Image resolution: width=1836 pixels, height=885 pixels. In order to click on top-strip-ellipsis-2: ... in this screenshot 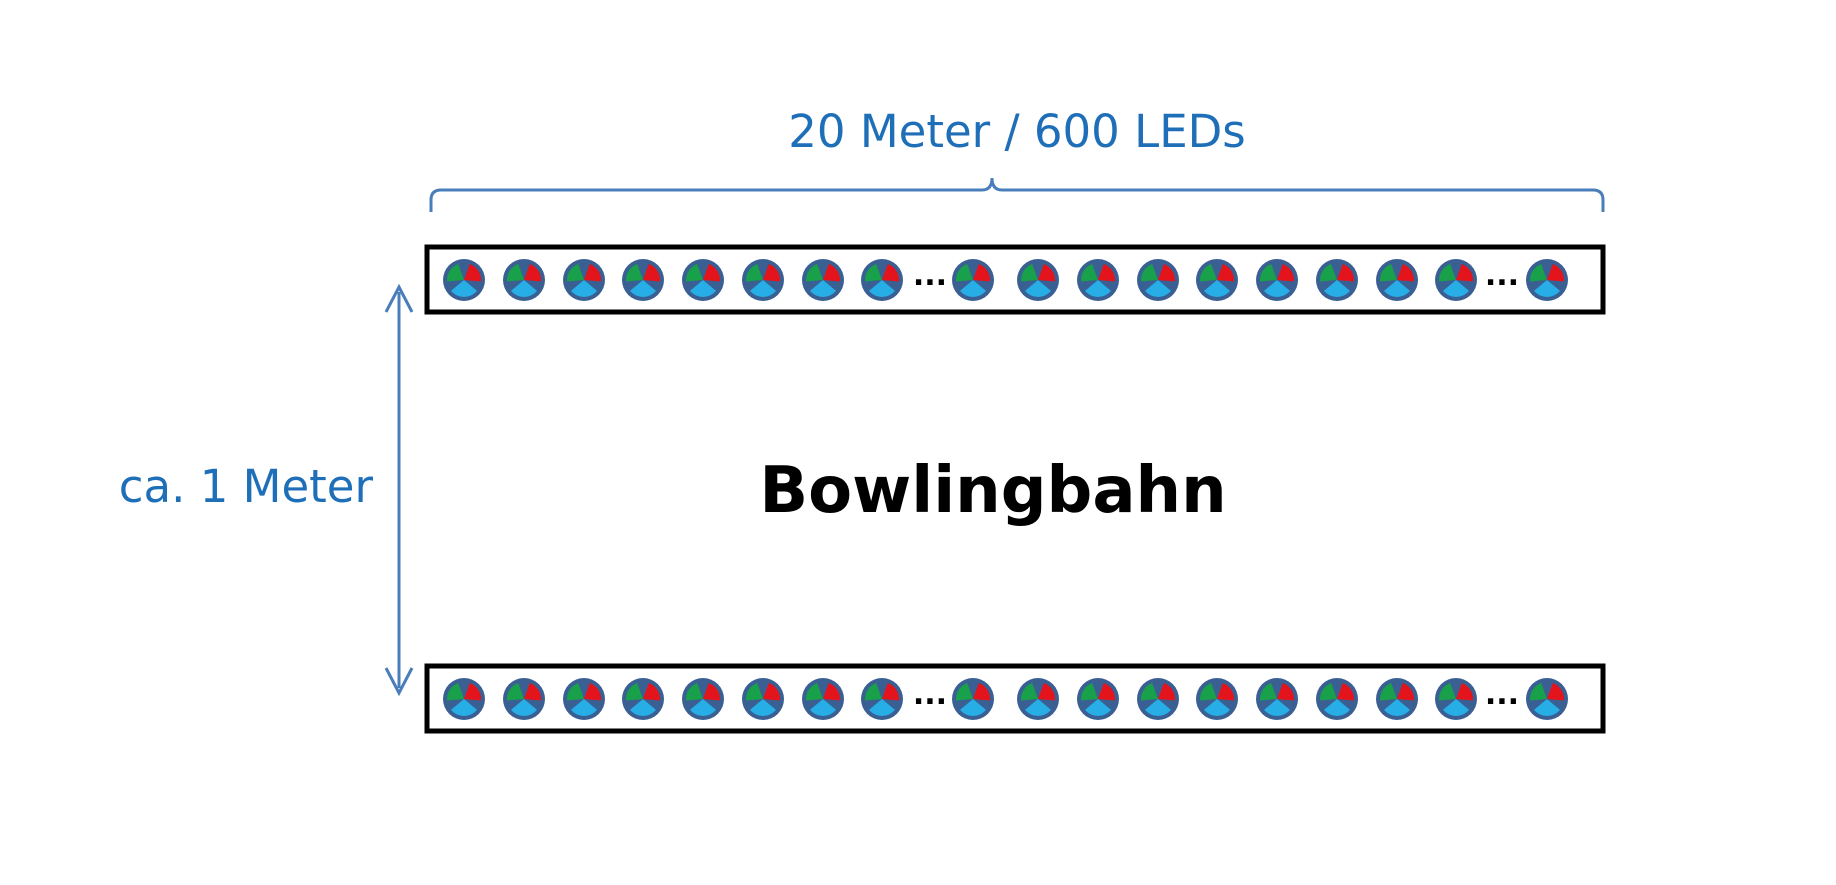, I will do `click(1502, 275)`.